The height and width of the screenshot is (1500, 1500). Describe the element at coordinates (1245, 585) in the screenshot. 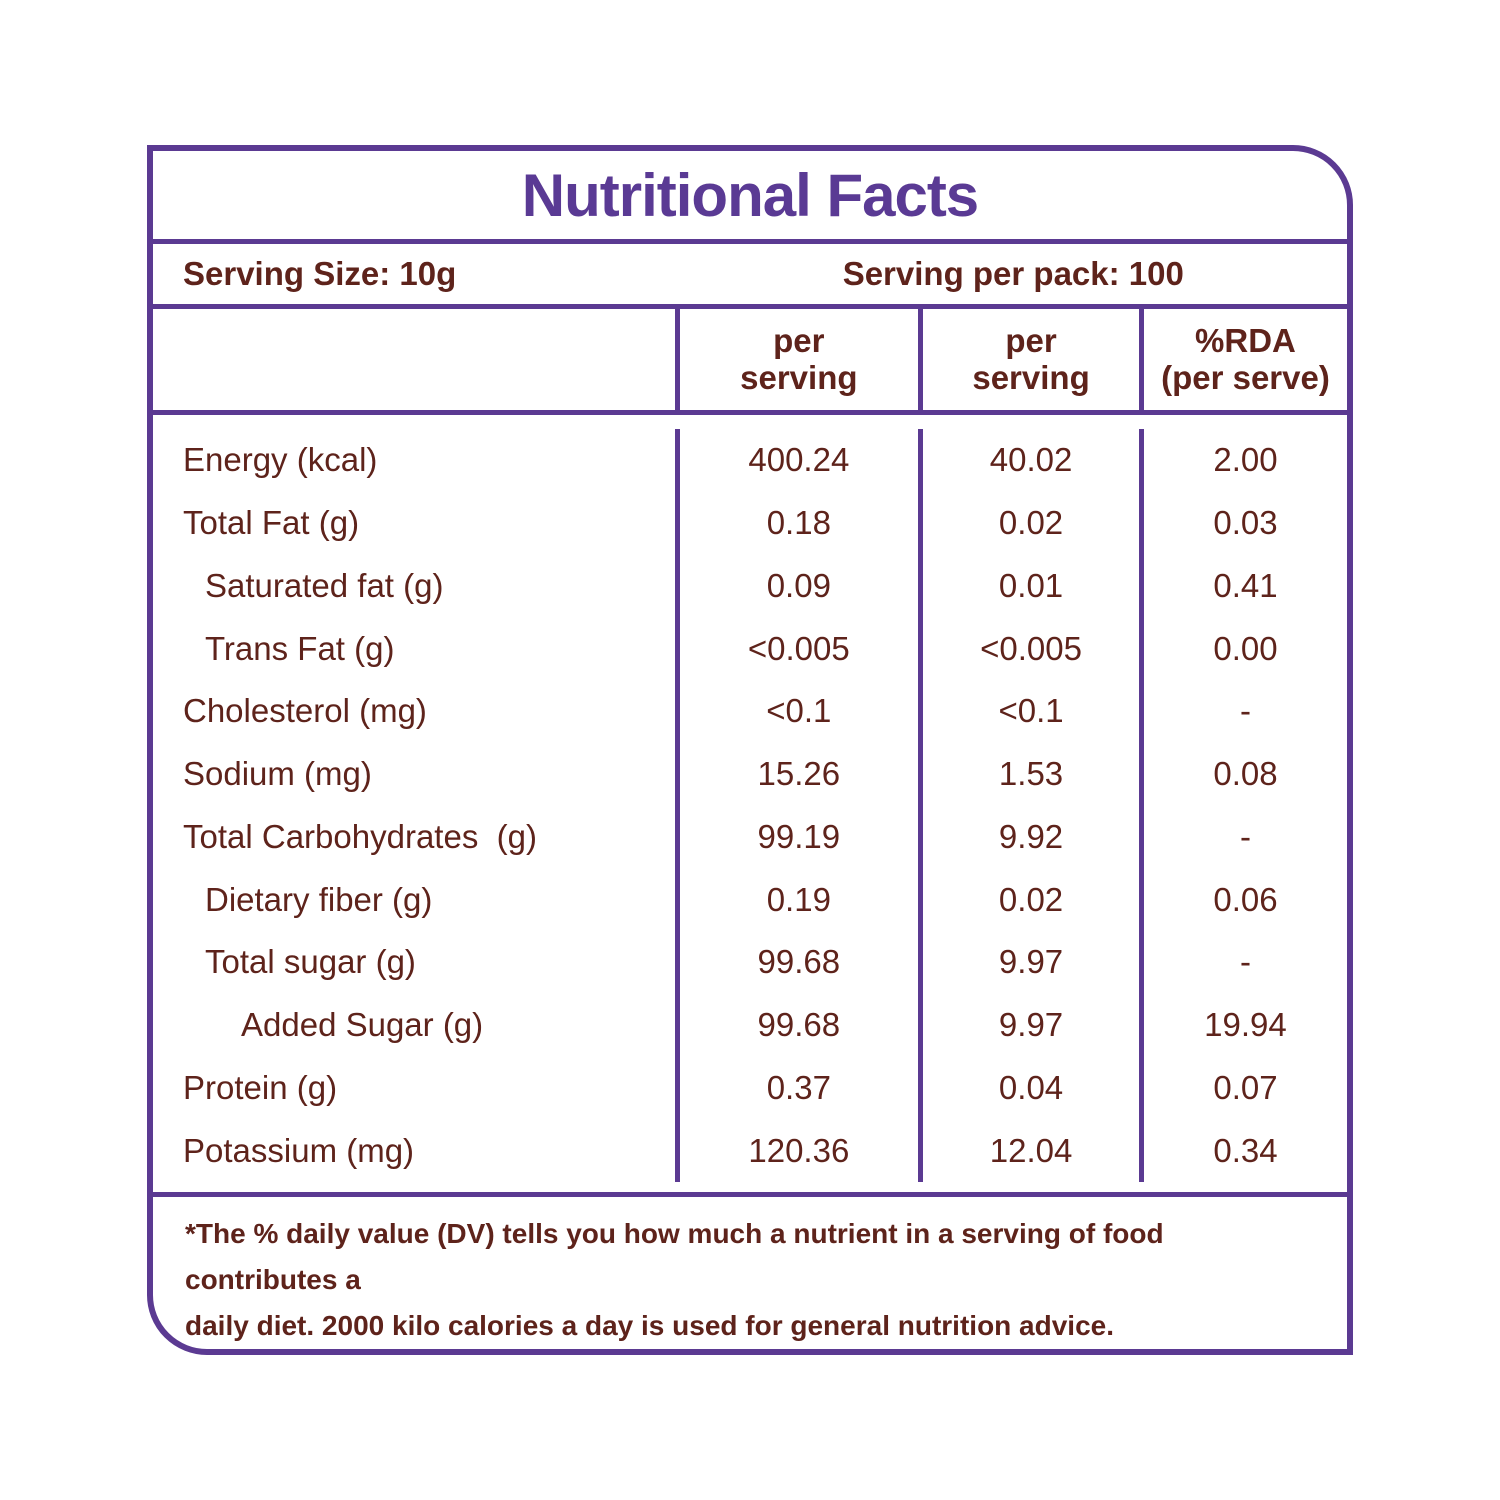

I see `value-cell: 0.41` at that location.